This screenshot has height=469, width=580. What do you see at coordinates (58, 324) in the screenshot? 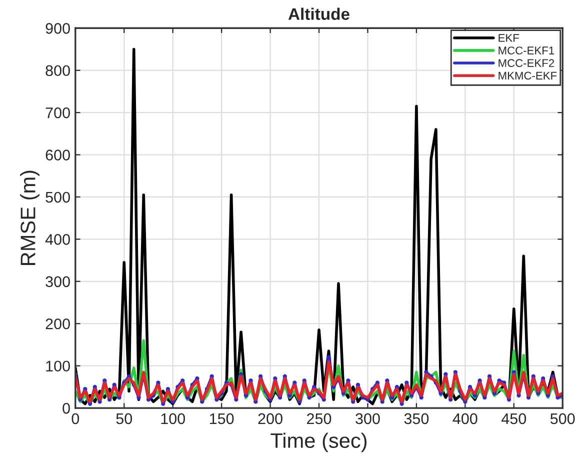
I see `y-tick-label: 200` at bounding box center [58, 324].